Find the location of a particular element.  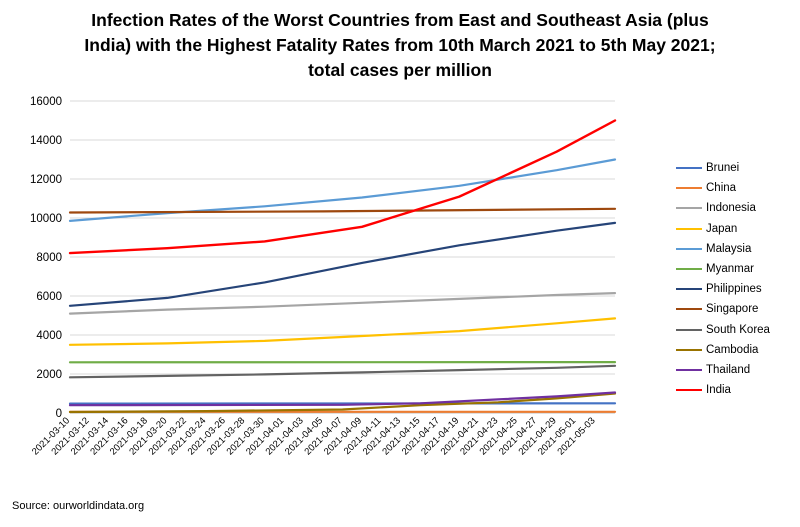

legend-label: South Korea is located at coordinates (738, 329).